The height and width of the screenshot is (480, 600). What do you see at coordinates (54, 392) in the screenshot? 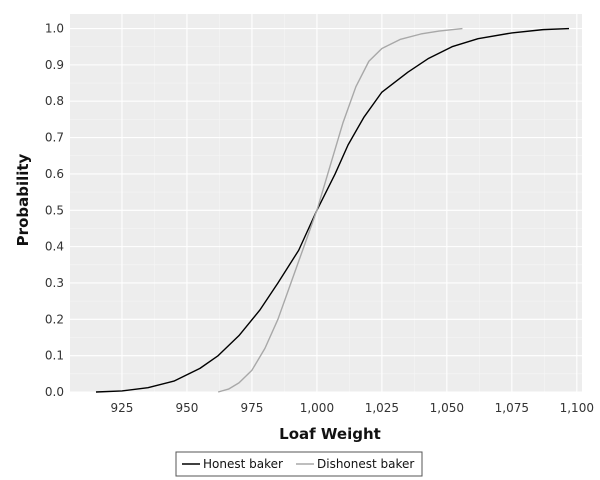
I see `y-tick-label: 0.0` at bounding box center [54, 392].